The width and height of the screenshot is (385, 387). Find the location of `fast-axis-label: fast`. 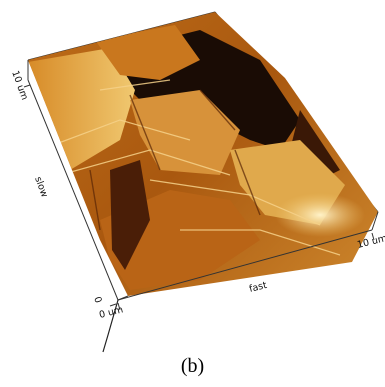

fast-axis-label: fast is located at coordinates (258, 287).